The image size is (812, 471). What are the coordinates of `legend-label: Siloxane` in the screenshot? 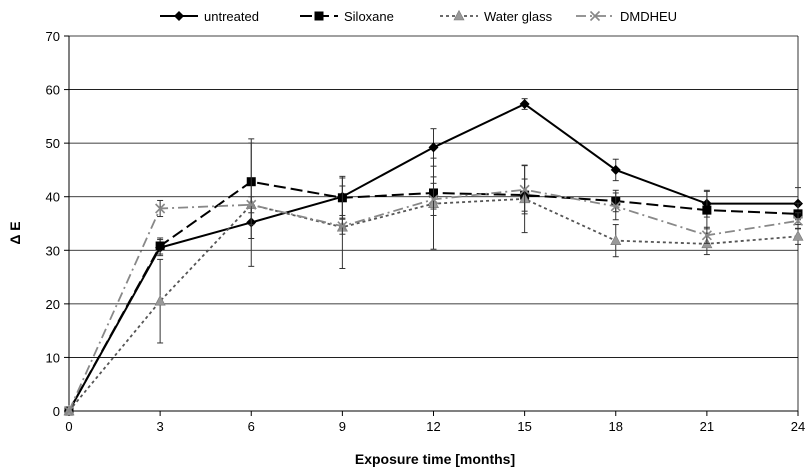 It's located at (369, 16).